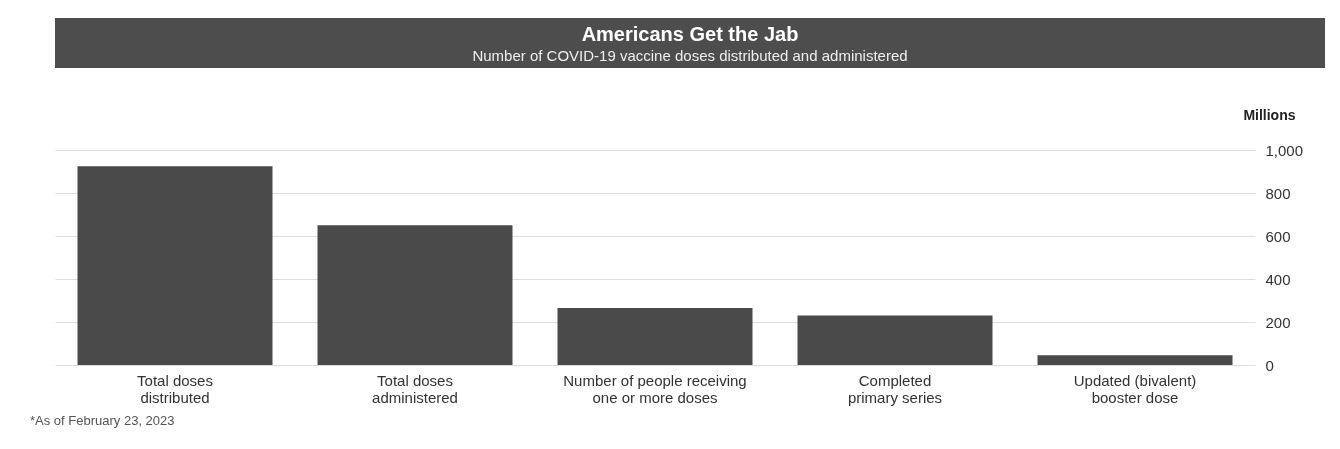  I want to click on x-tick-label: Completed primary series, so click(895, 388).